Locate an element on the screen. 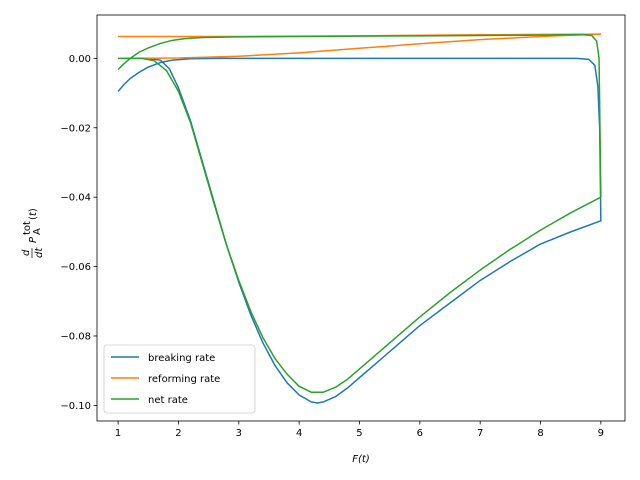 This screenshot has height=480, width=640. y-axis-ticks: 0.00 −0.02 −0.04 −0.06 −0.08 −0.10 is located at coordinates (78, 233).